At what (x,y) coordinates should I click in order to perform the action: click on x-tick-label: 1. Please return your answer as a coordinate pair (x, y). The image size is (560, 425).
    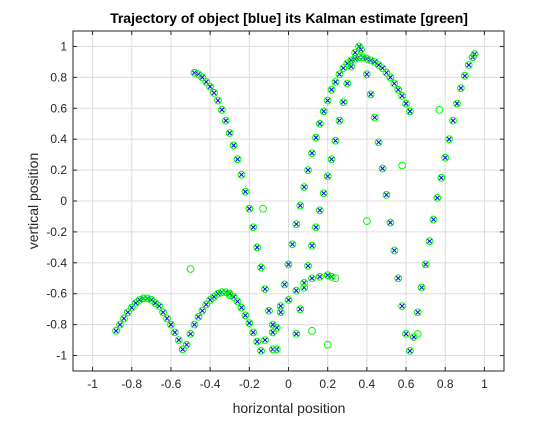
    Looking at the image, I should click on (484, 384).